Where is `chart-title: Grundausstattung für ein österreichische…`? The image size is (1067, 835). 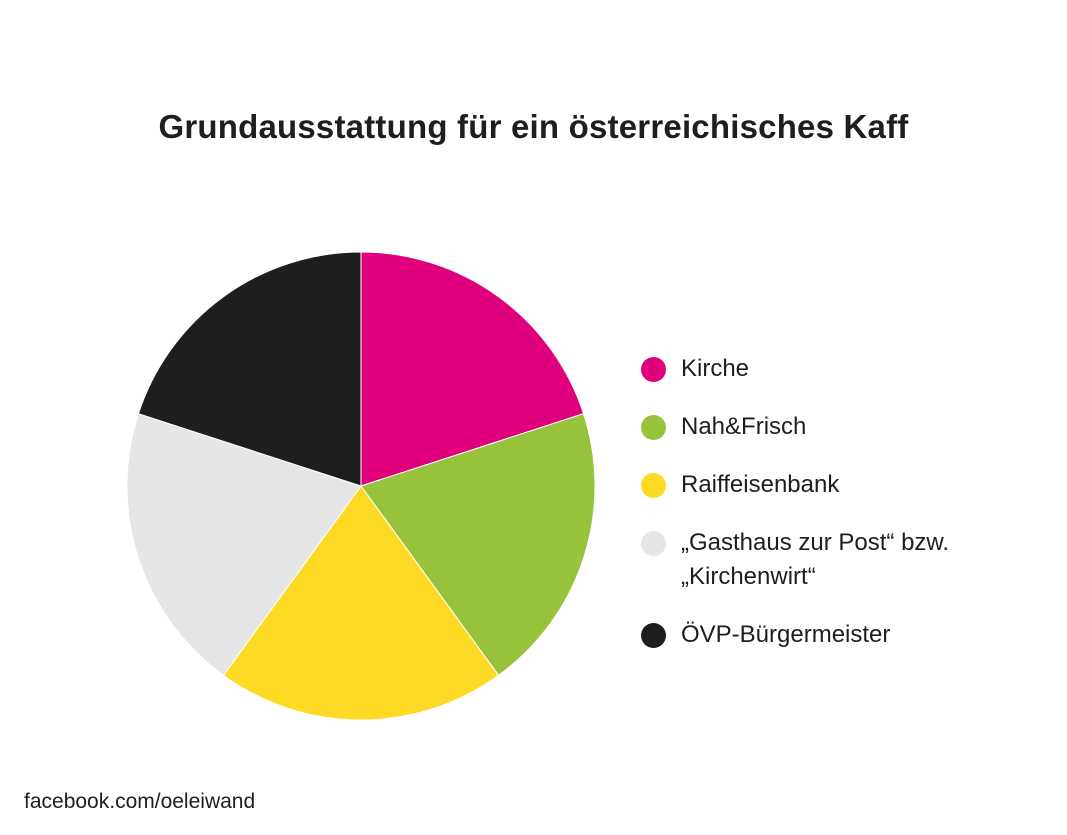 chart-title: Grundausstattung für ein österreichische… is located at coordinates (533, 126).